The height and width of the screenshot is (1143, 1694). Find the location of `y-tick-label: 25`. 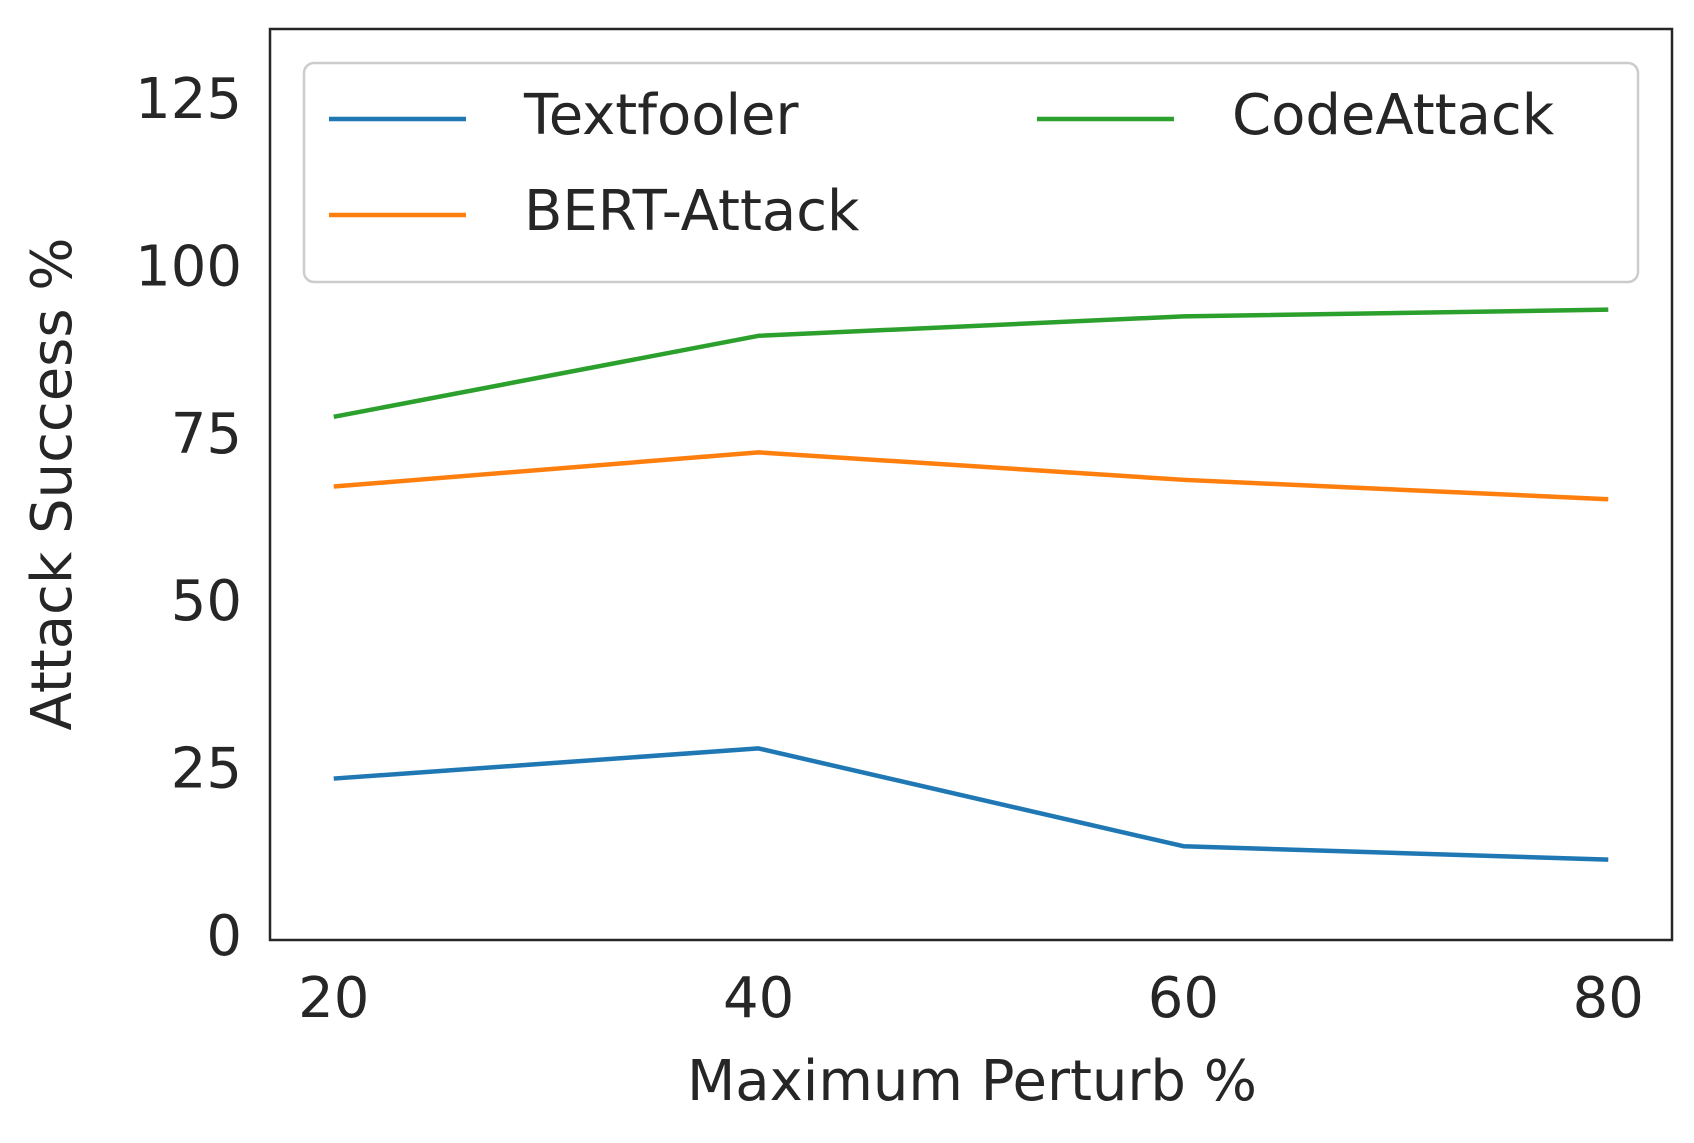

y-tick-label: 25 is located at coordinates (206, 769).